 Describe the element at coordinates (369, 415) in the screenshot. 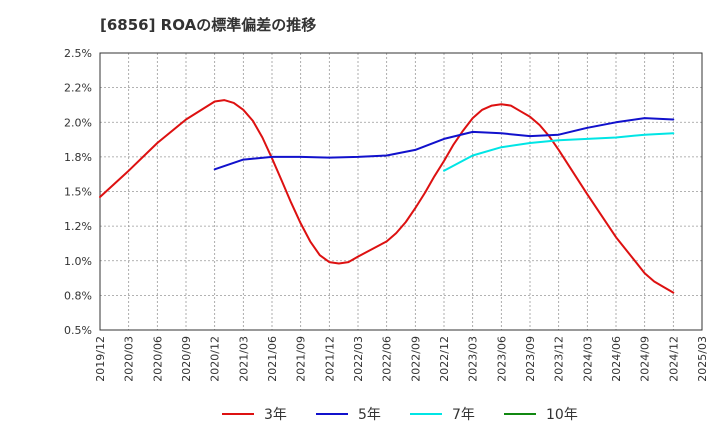

I see `legend-label: 5年` at that location.